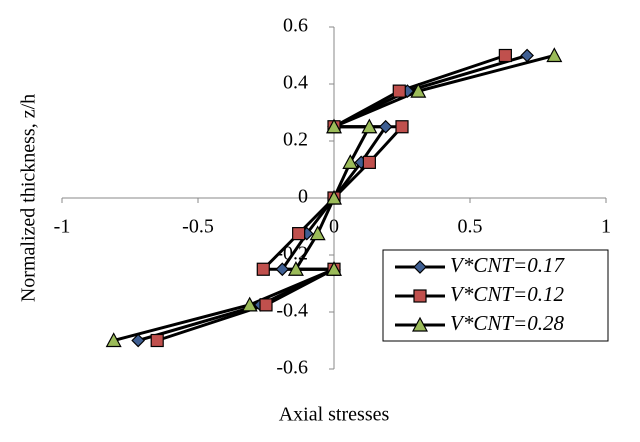 This screenshot has width=640, height=442. I want to click on x-tick-label: 0, so click(334, 227).